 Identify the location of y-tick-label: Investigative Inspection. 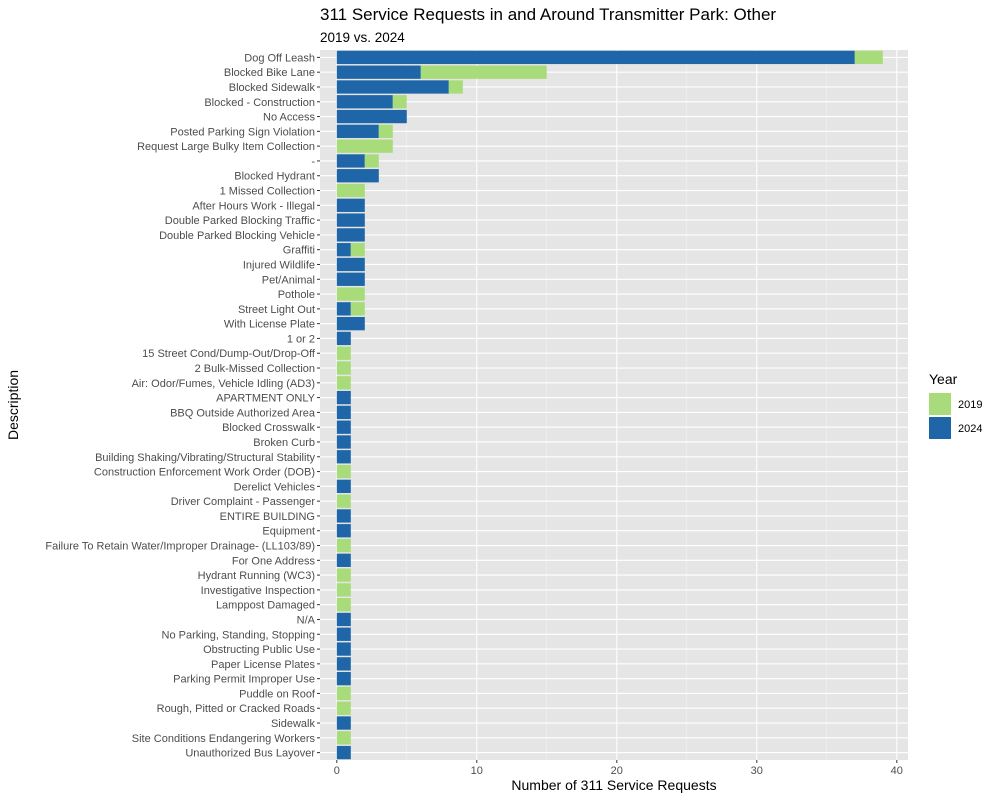
(258, 591).